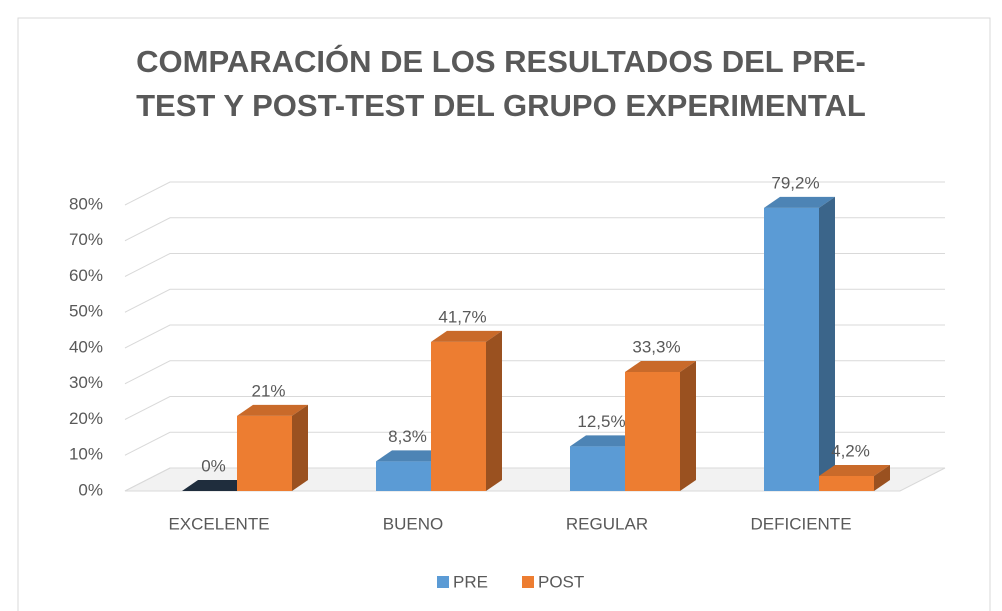 The image size is (1002, 611). Describe the element at coordinates (86, 454) in the screenshot. I see `y-tick-label: 10%` at that location.